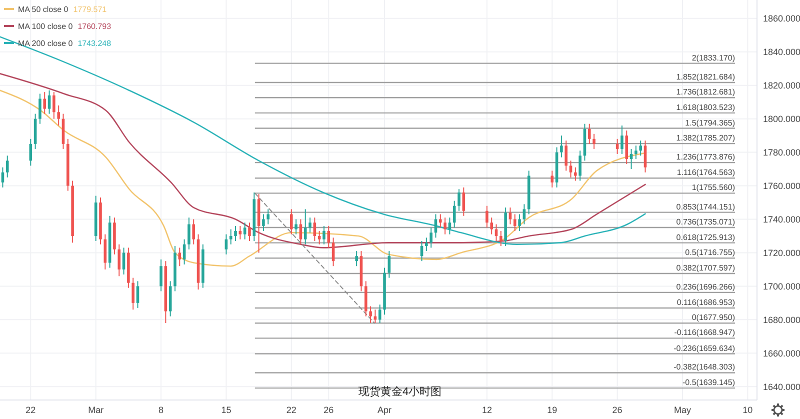 The height and width of the screenshot is (419, 800). Describe the element at coordinates (705, 367) in the screenshot. I see `ref-line-label: -0.382(1648.303)` at that location.